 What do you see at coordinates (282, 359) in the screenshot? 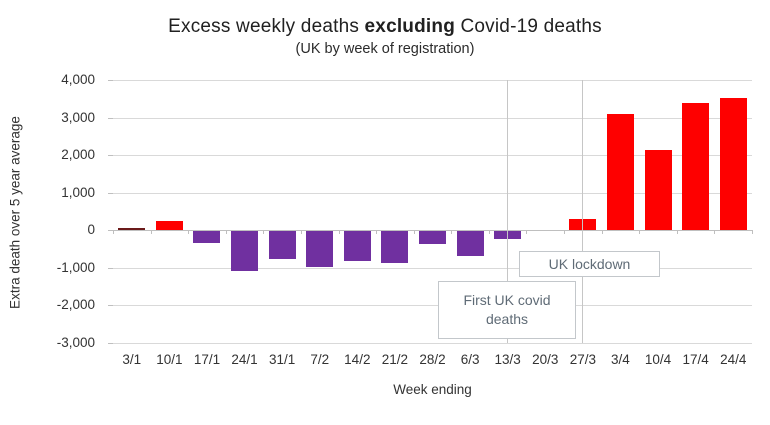
I see `x-axis-tick-label: 31/1` at bounding box center [282, 359].